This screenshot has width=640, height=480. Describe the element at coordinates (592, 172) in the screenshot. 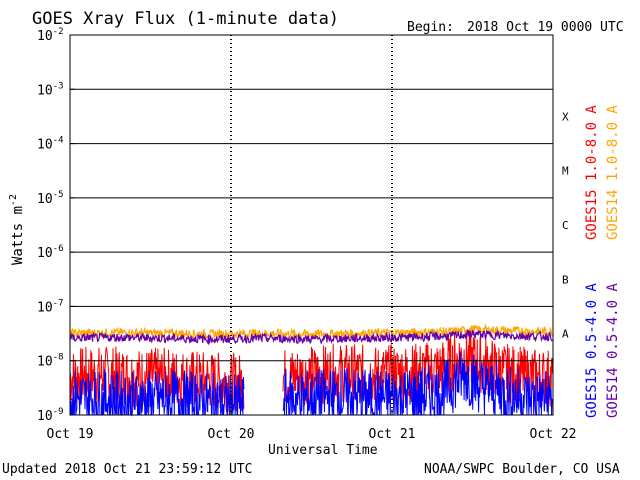

I see `legend-entry: GOES15 1.0-8.0 A` at that location.